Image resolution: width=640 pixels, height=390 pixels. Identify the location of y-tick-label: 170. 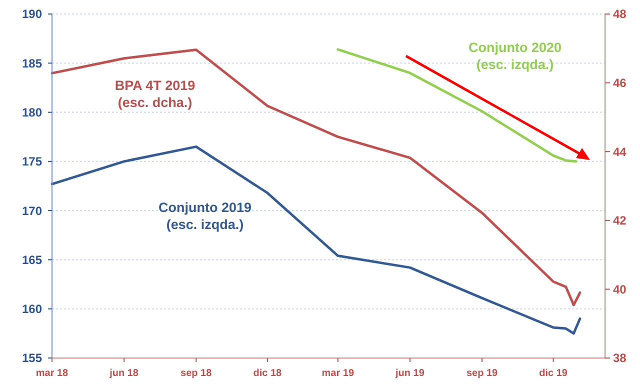
(32, 211).